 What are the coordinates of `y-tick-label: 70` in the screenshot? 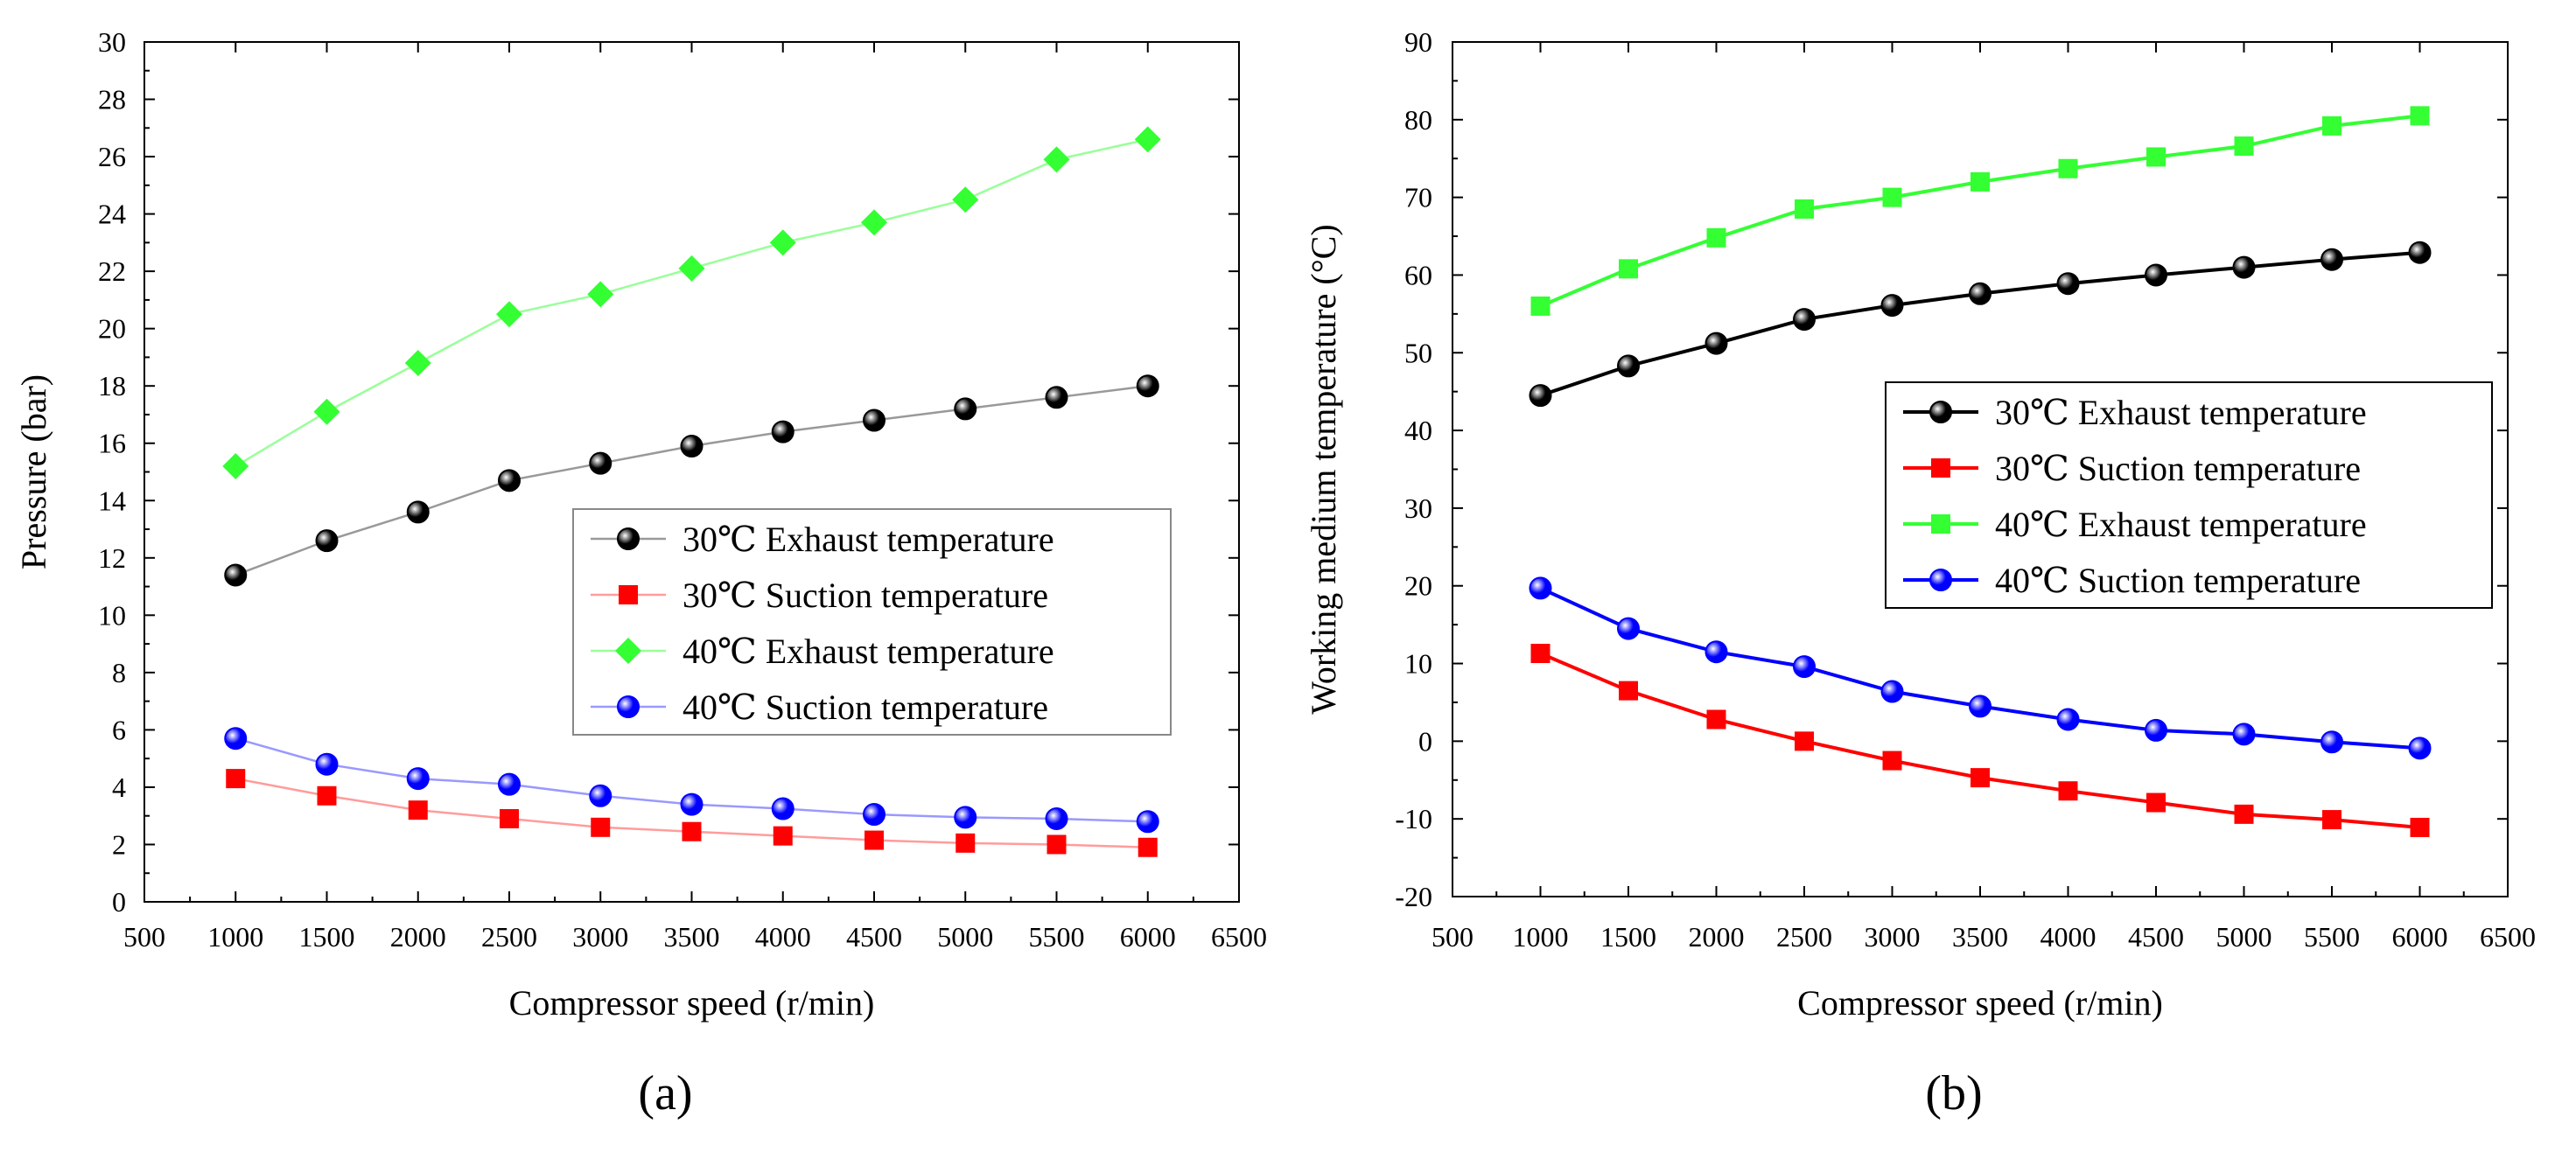 It's located at (1418, 198).